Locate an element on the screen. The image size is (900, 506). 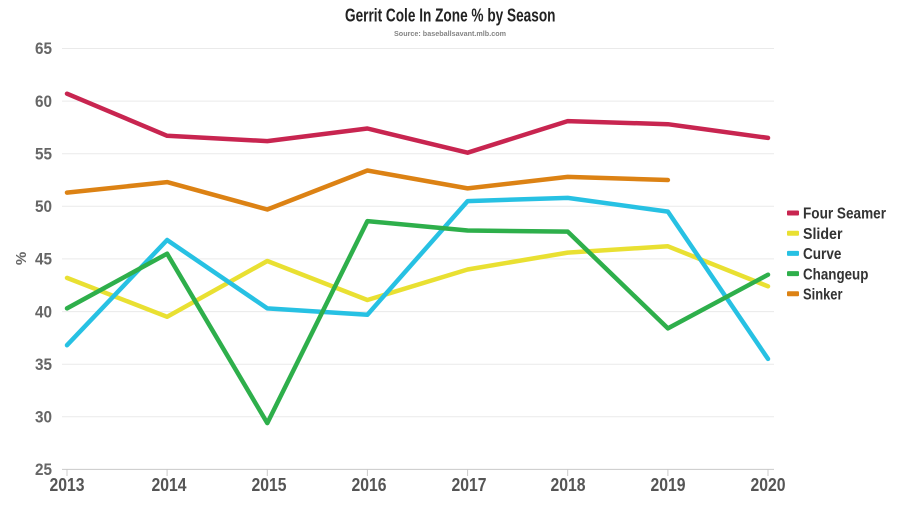
svg-text: Changeup is located at coordinates (835, 274).